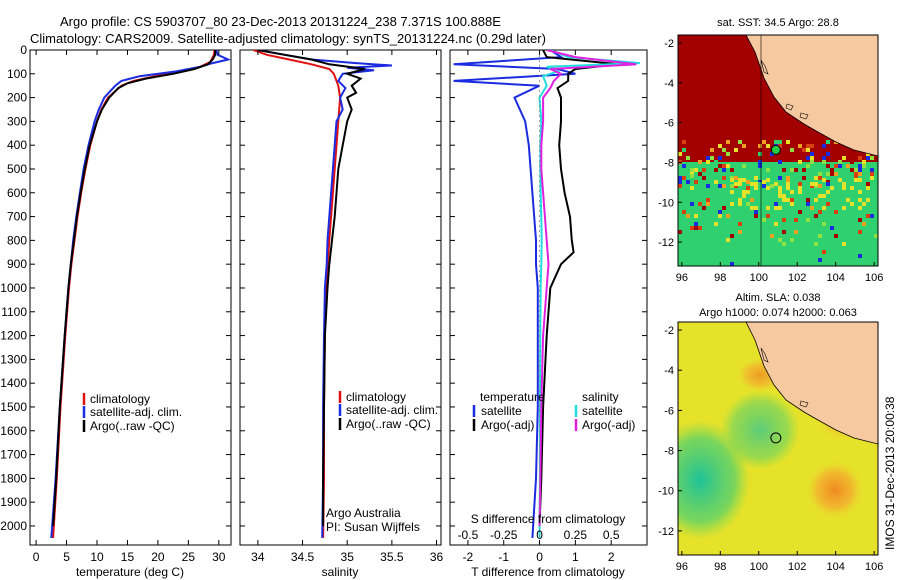 Image resolution: width=900 pixels, height=580 pixels. What do you see at coordinates (128, 557) in the screenshot?
I see `x-tick-label: 15` at bounding box center [128, 557].